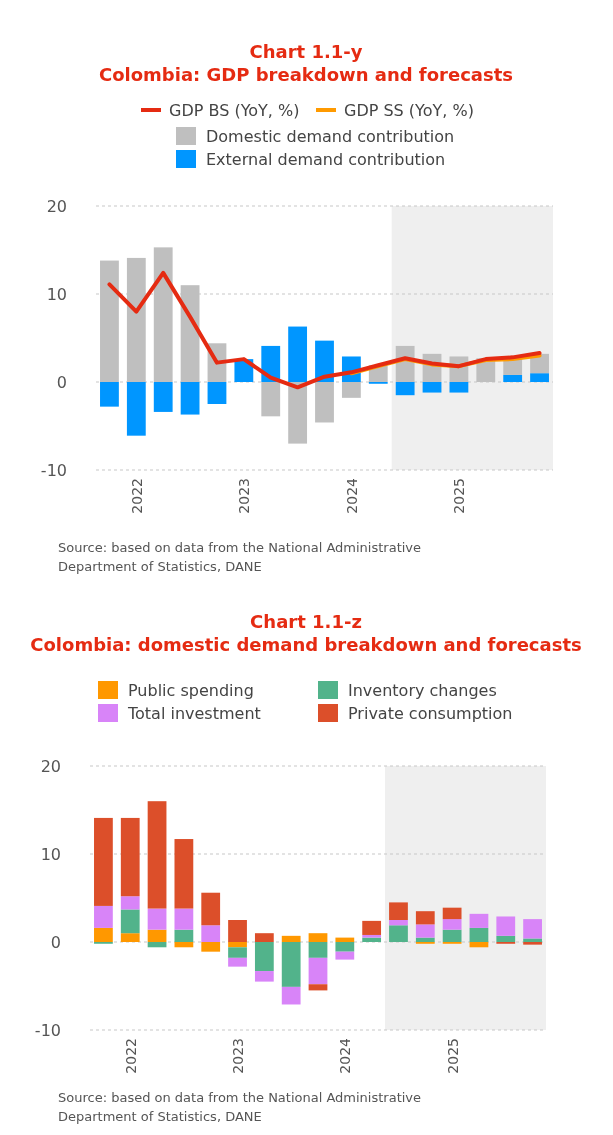 This screenshot has height=1135, width=613. I want to click on legend-label: Private consumption, so click(430, 713).